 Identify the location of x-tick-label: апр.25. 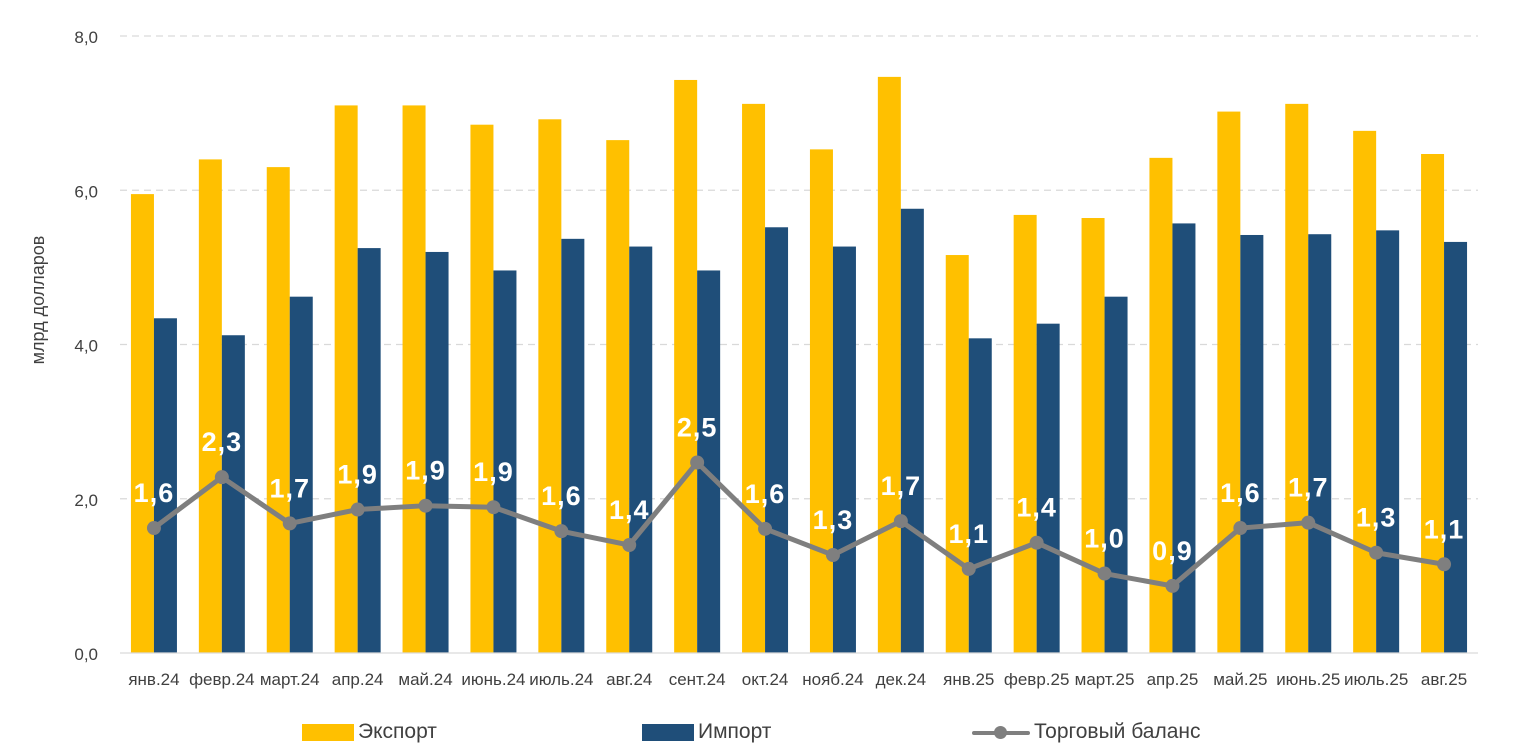
(1173, 679).